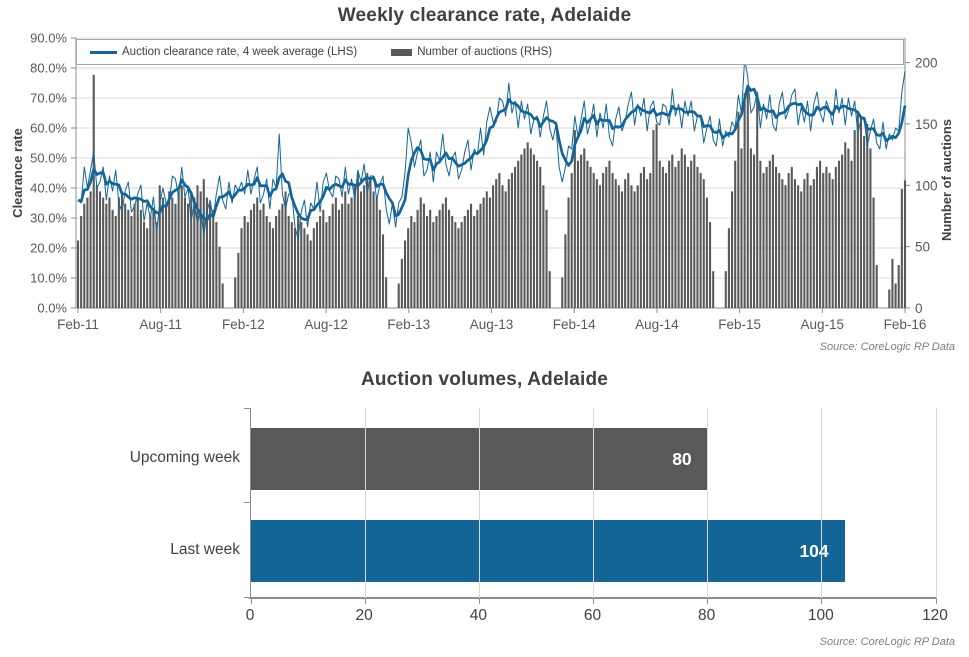 This screenshot has height=657, width=969. What do you see at coordinates (946, 180) in the screenshot?
I see `right-axis-title: Number of auctions` at bounding box center [946, 180].